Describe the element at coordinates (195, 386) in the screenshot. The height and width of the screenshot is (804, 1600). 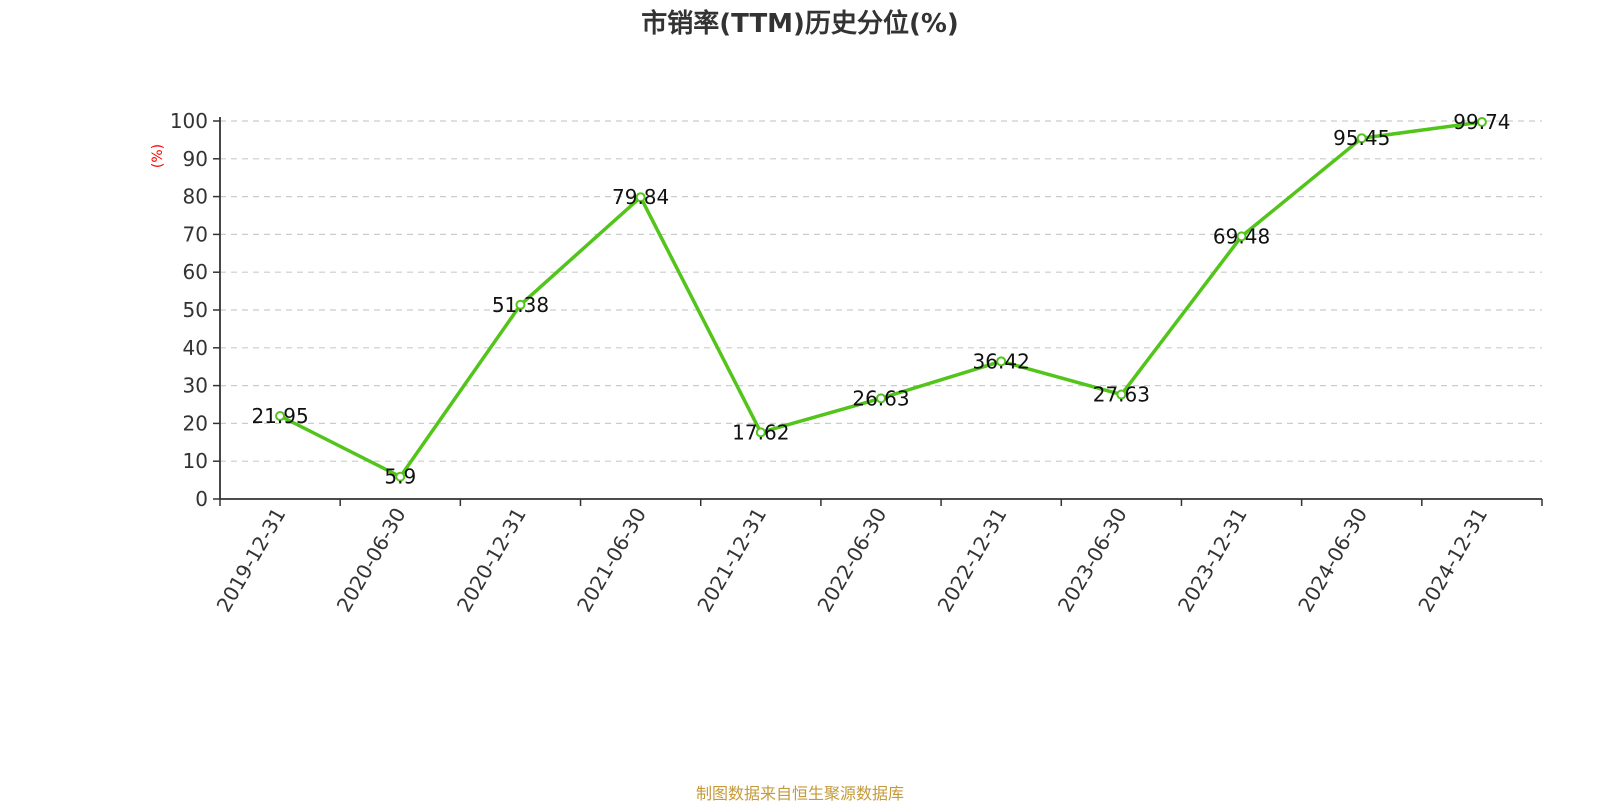
I see `y-tick-label: 30` at that location.